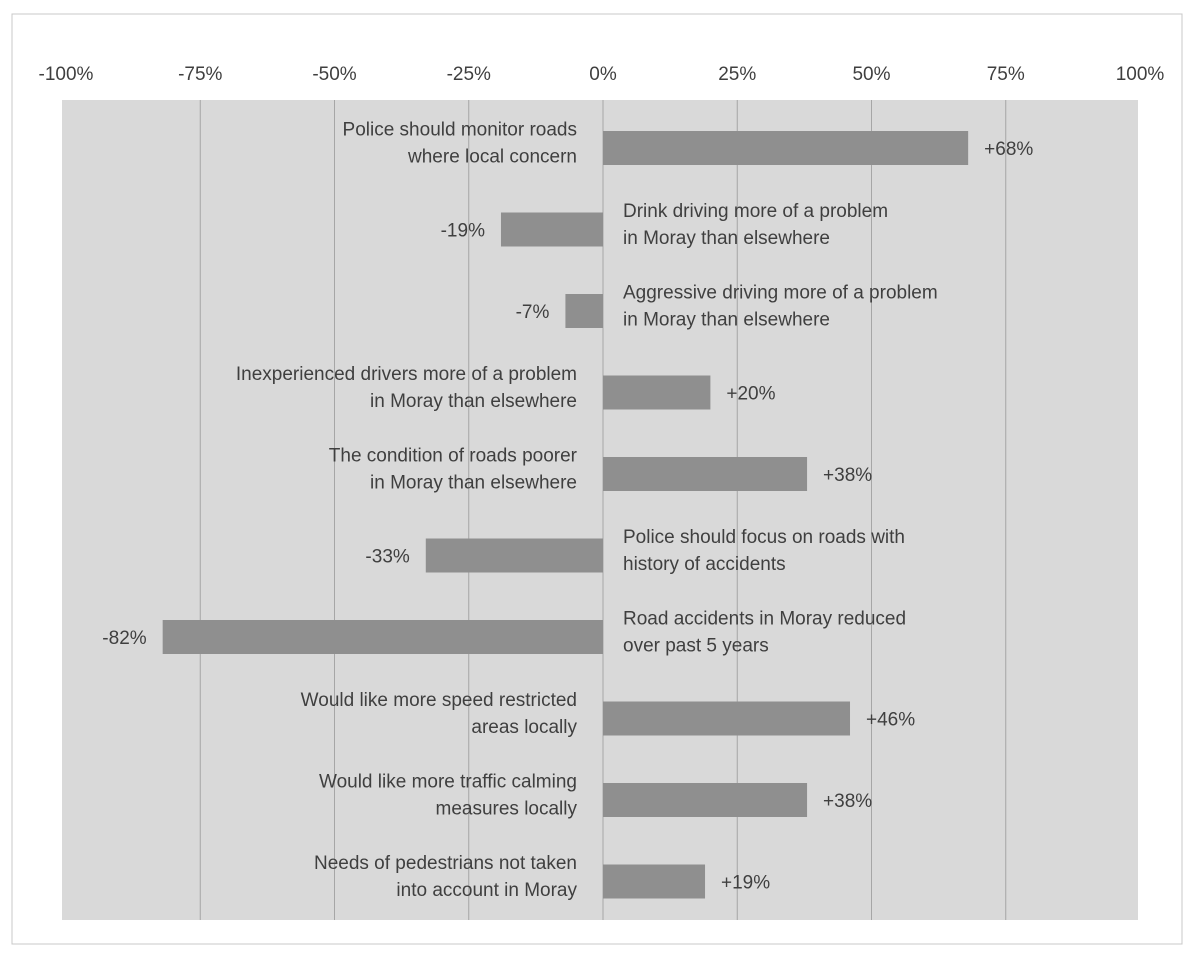 The image size is (1188, 965). Describe the element at coordinates (780, 293) in the screenshot. I see `category-label: Aggressive driving more of a problem` at that location.